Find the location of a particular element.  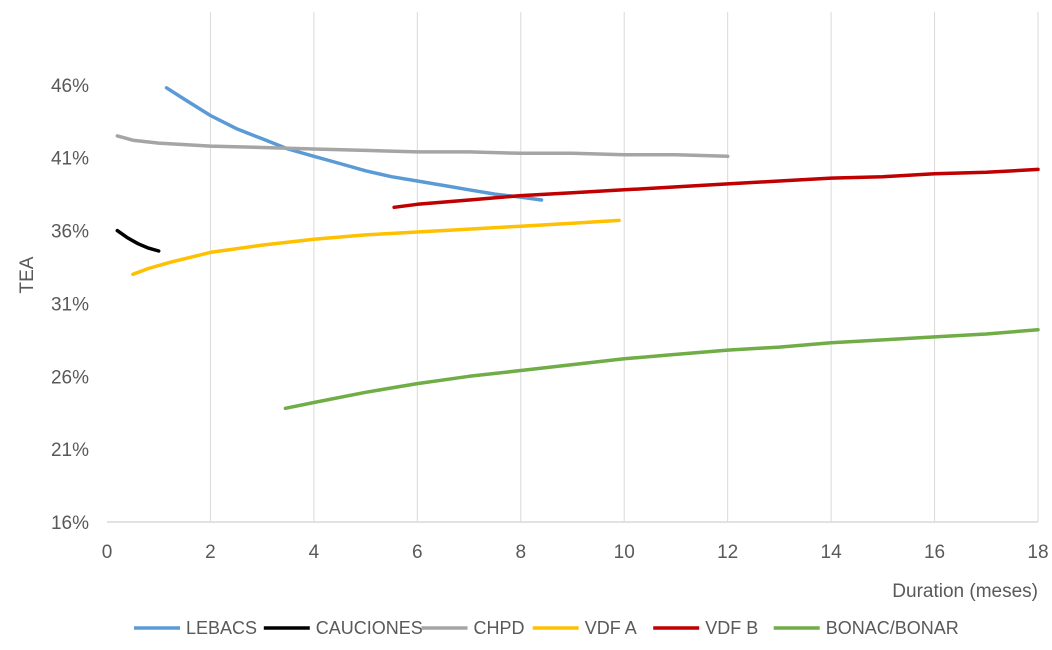

series-line-chpd is located at coordinates (422, 146).